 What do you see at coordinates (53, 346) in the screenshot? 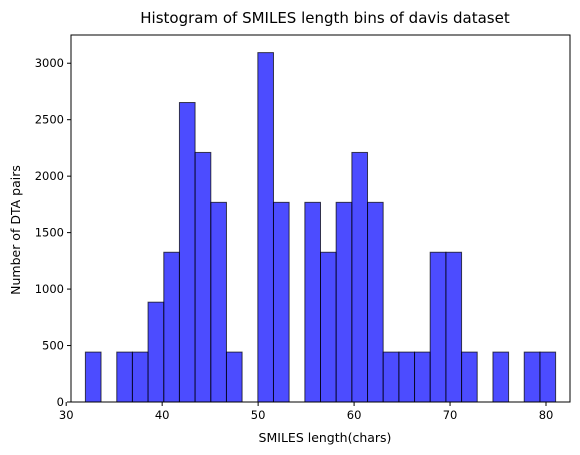
I see `y-tick-label: 500` at bounding box center [53, 346].